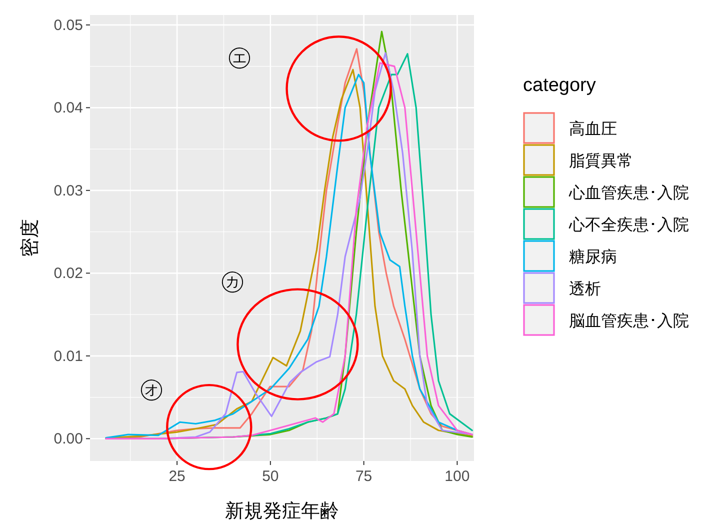 The width and height of the screenshot is (717, 524). I want to click on legend-label: 脂質異常, so click(601, 161).